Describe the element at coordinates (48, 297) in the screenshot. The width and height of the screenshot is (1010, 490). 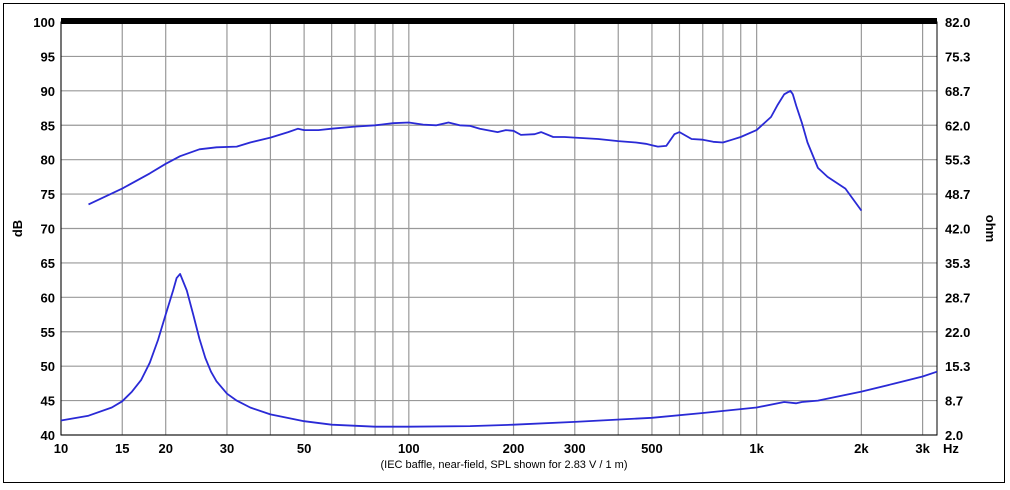
I see `y-left-tick-label: 60` at that location.